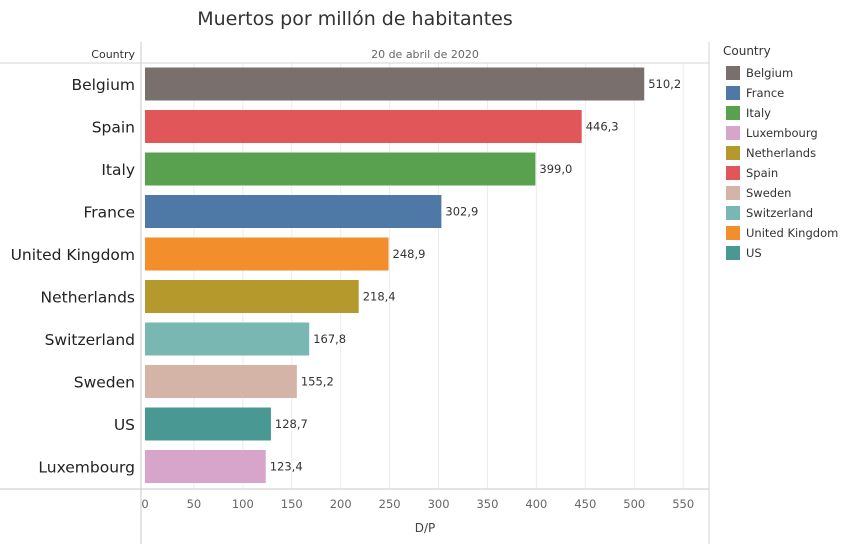  I want to click on category-label: Belgium, so click(103, 85).